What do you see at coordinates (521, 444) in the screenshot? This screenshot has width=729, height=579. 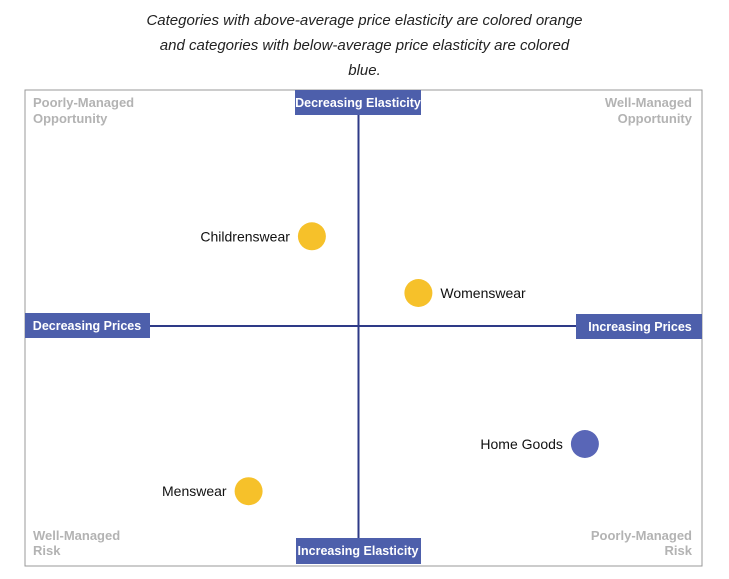 I see `point-label-home-goods: Home Goods` at bounding box center [521, 444].